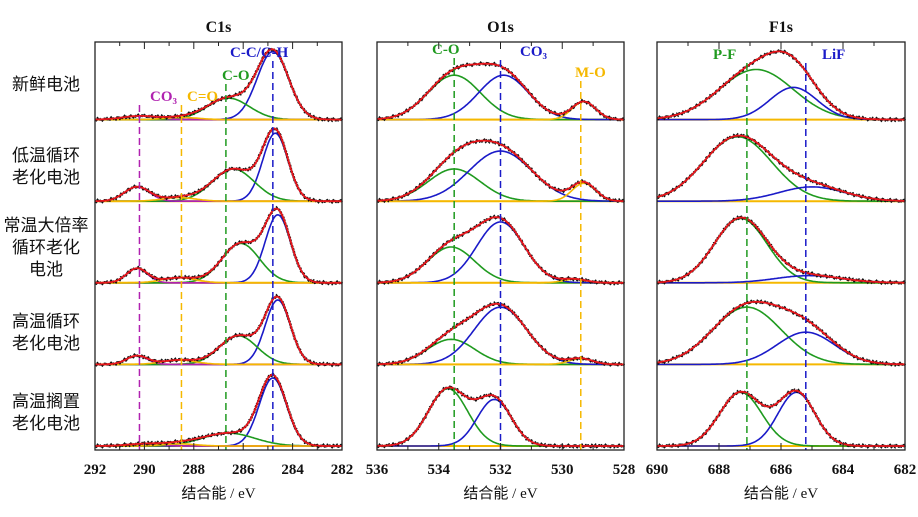  I want to click on x-tick-label: 684, so click(843, 470).